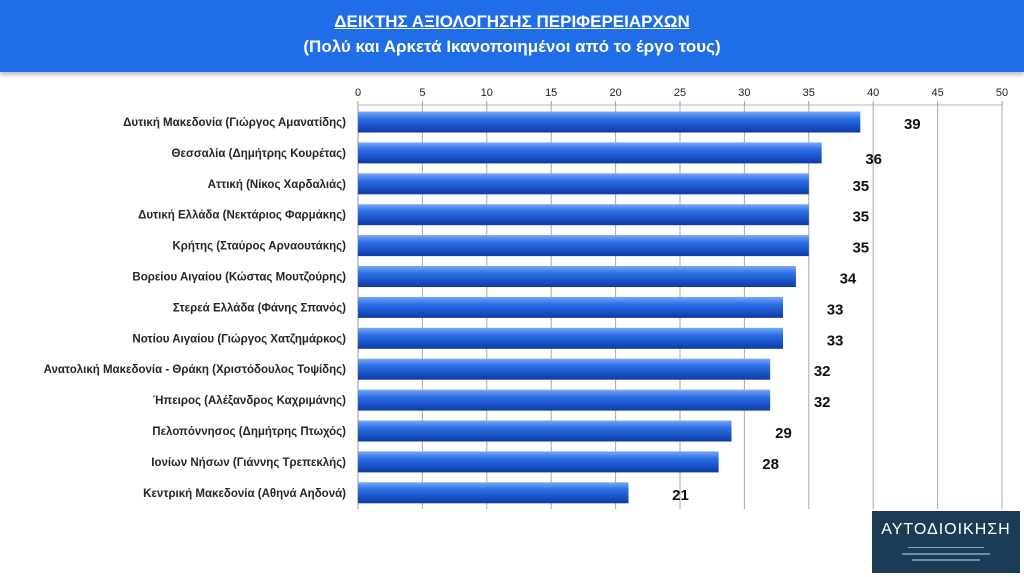 This screenshot has width=1024, height=577. I want to click on x-tick-label: 50, so click(1002, 93).